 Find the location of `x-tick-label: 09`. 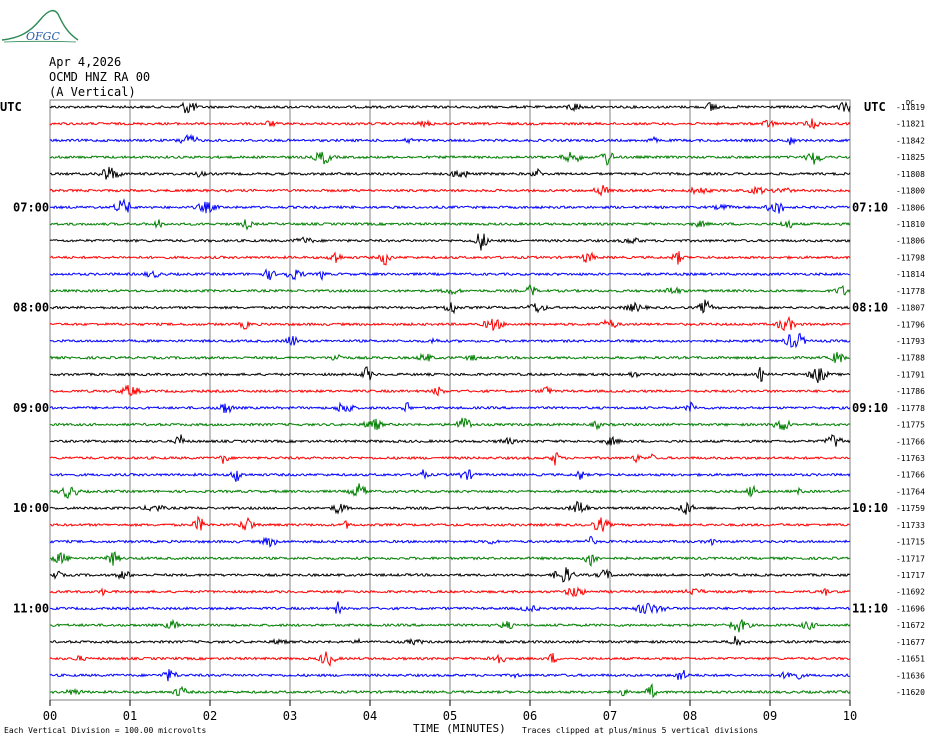

x-tick-label: 09 is located at coordinates (770, 716).